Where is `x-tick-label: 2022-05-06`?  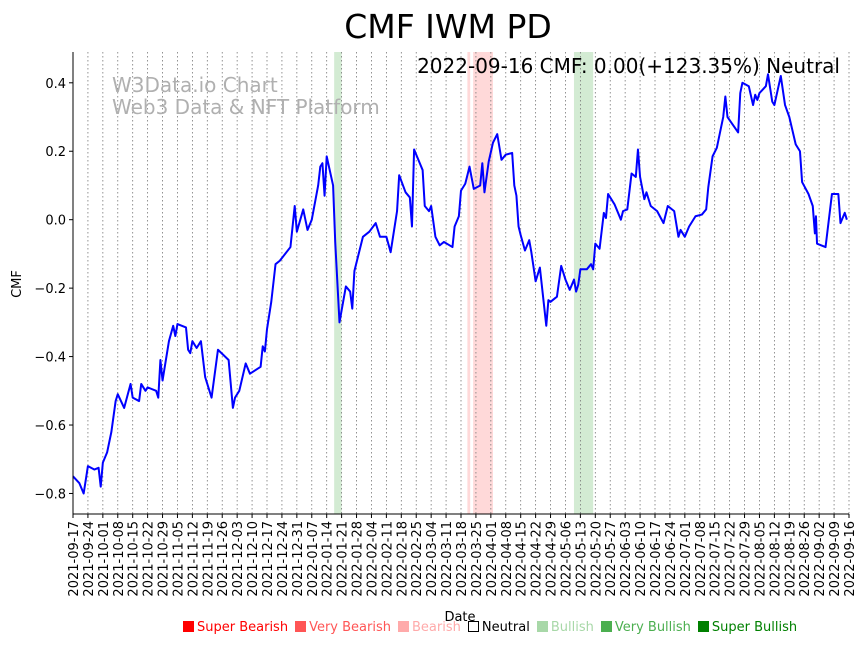 x-tick-label: 2022-05-06 is located at coordinates (566, 559).